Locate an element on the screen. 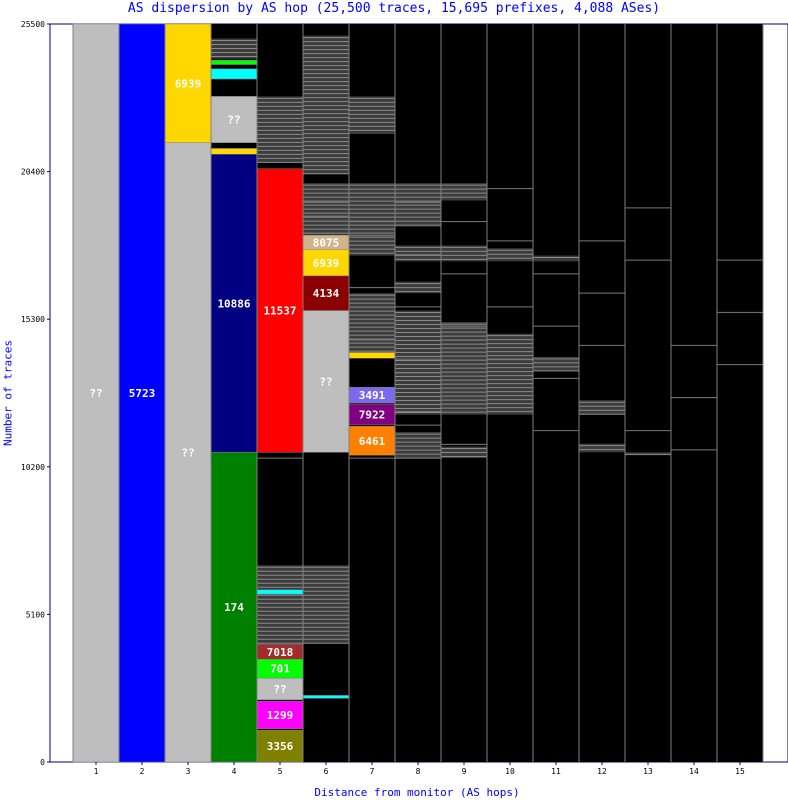  as-segment-label: 7018 is located at coordinates (280, 652).